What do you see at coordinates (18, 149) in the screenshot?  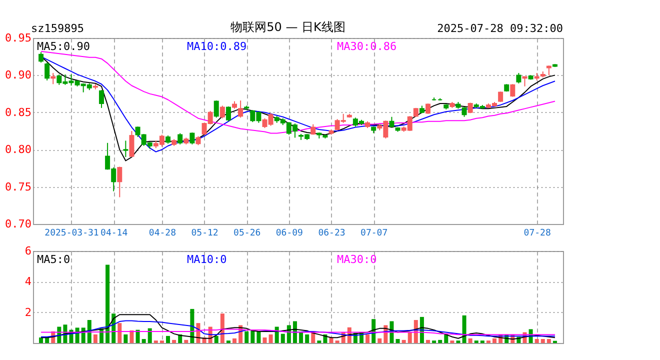 I see `y-tick-label: 0.80` at bounding box center [18, 149].